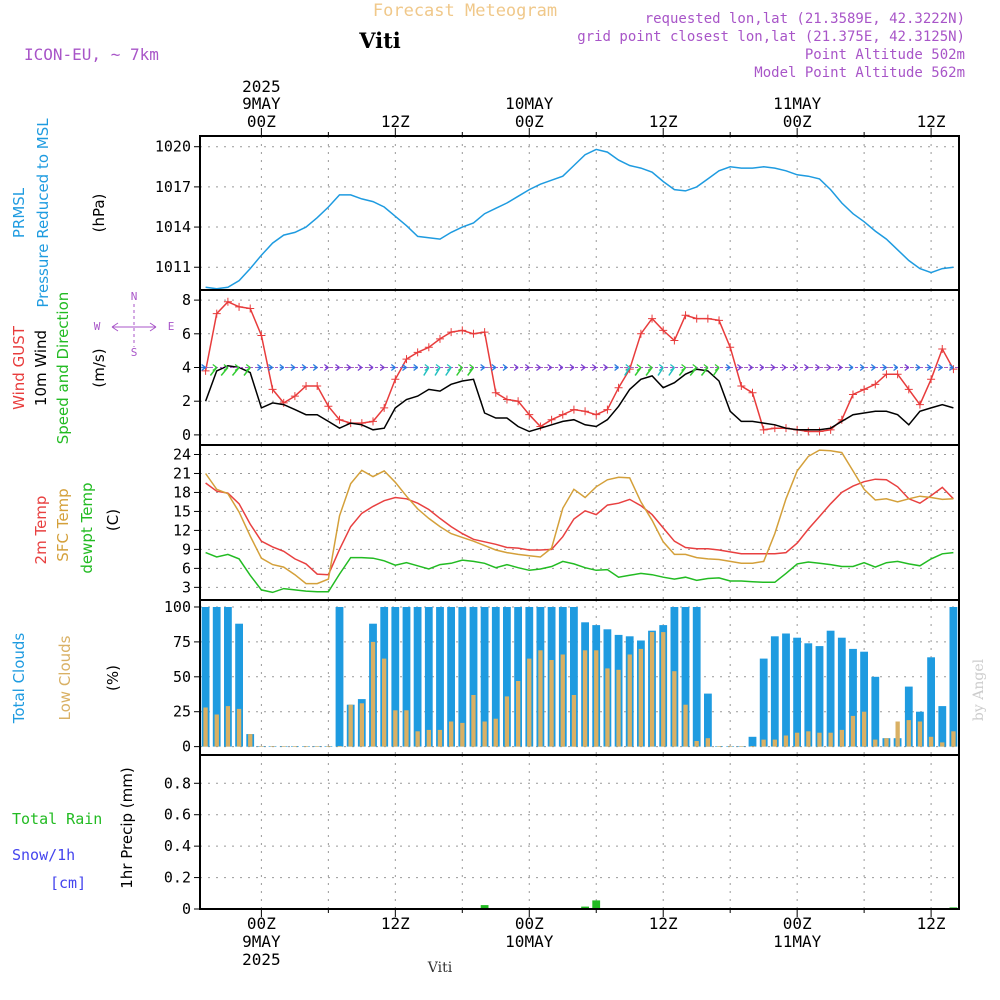  I want to click on snow-unit-label: [cm], so click(68, 883).